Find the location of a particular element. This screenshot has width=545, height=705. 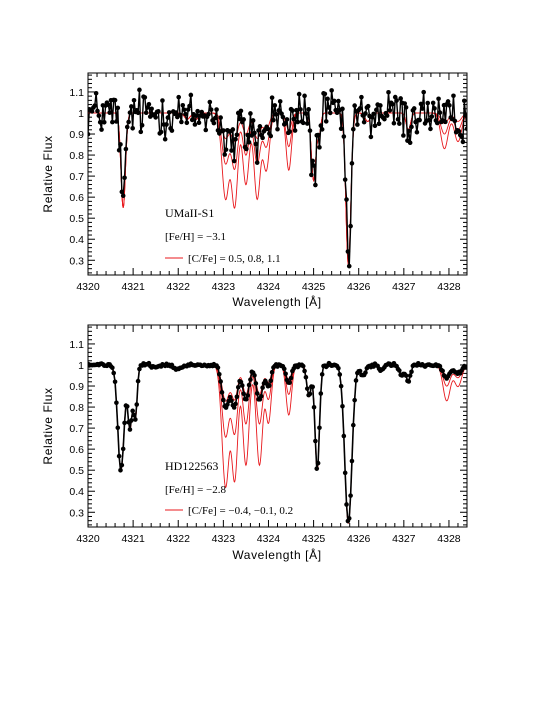

y-axis-label: Relative Flux is located at coordinates (48, 425).